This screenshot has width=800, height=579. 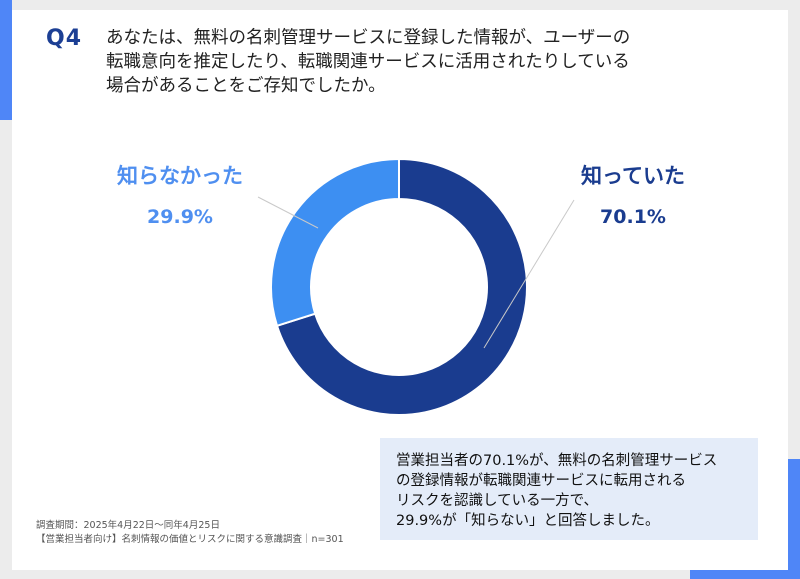 What do you see at coordinates (401, 286) in the screenshot?
I see `slice-knew` at bounding box center [401, 286].